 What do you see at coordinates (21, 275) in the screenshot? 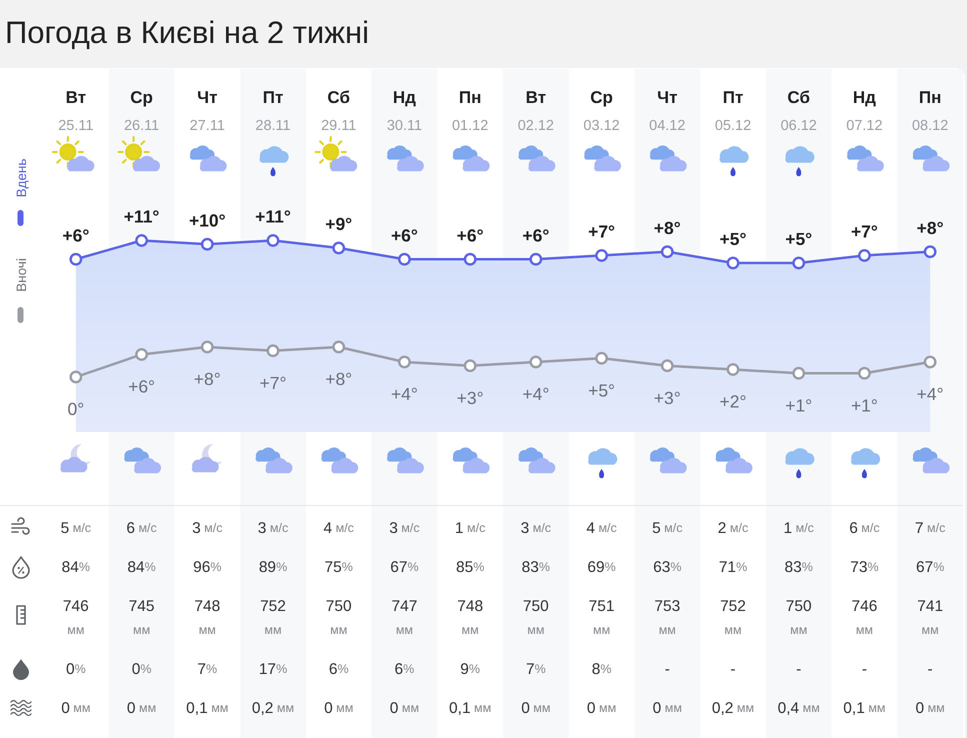
I see `text: Вночі` at bounding box center [21, 275].